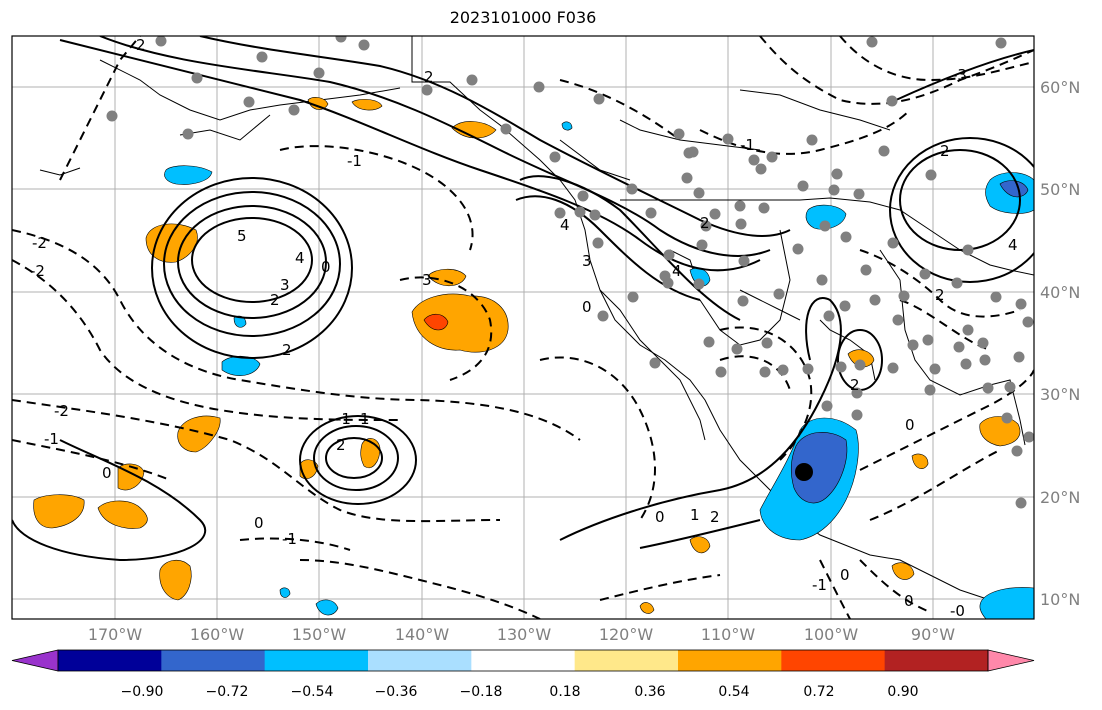 This screenshot has height=710, width=1102. I want to click on colorbar-extend-high, so click(1011, 660).